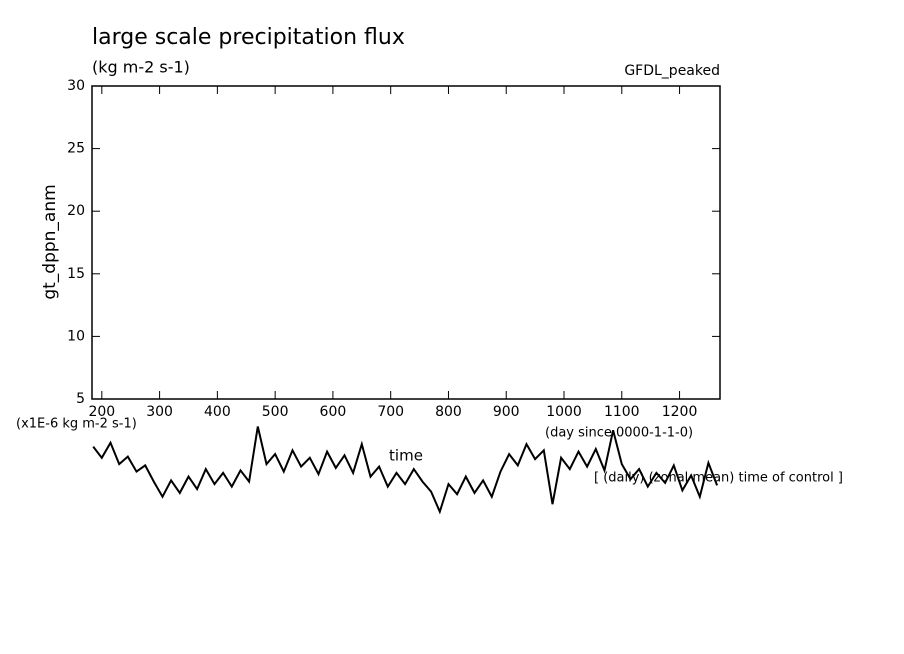 Image resolution: width=904 pixels, height=654 pixels. I want to click on x-tick-label: 1200, so click(680, 412).